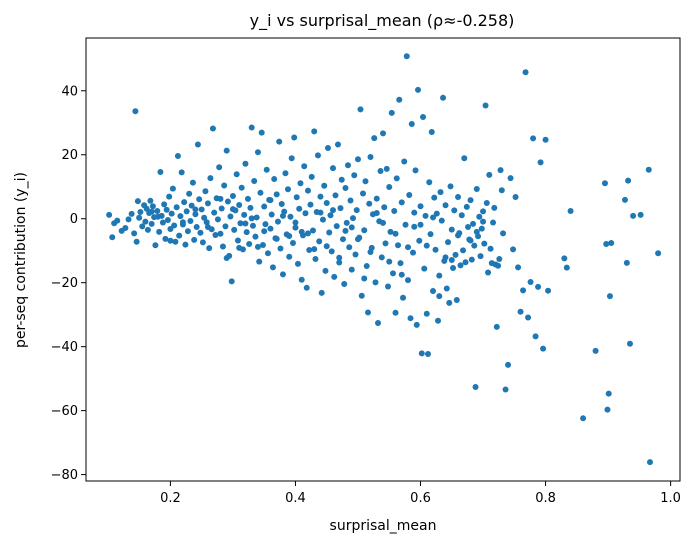 This screenshot has height=547, width=690. I want to click on y-tick-label: 20, so click(69, 155).